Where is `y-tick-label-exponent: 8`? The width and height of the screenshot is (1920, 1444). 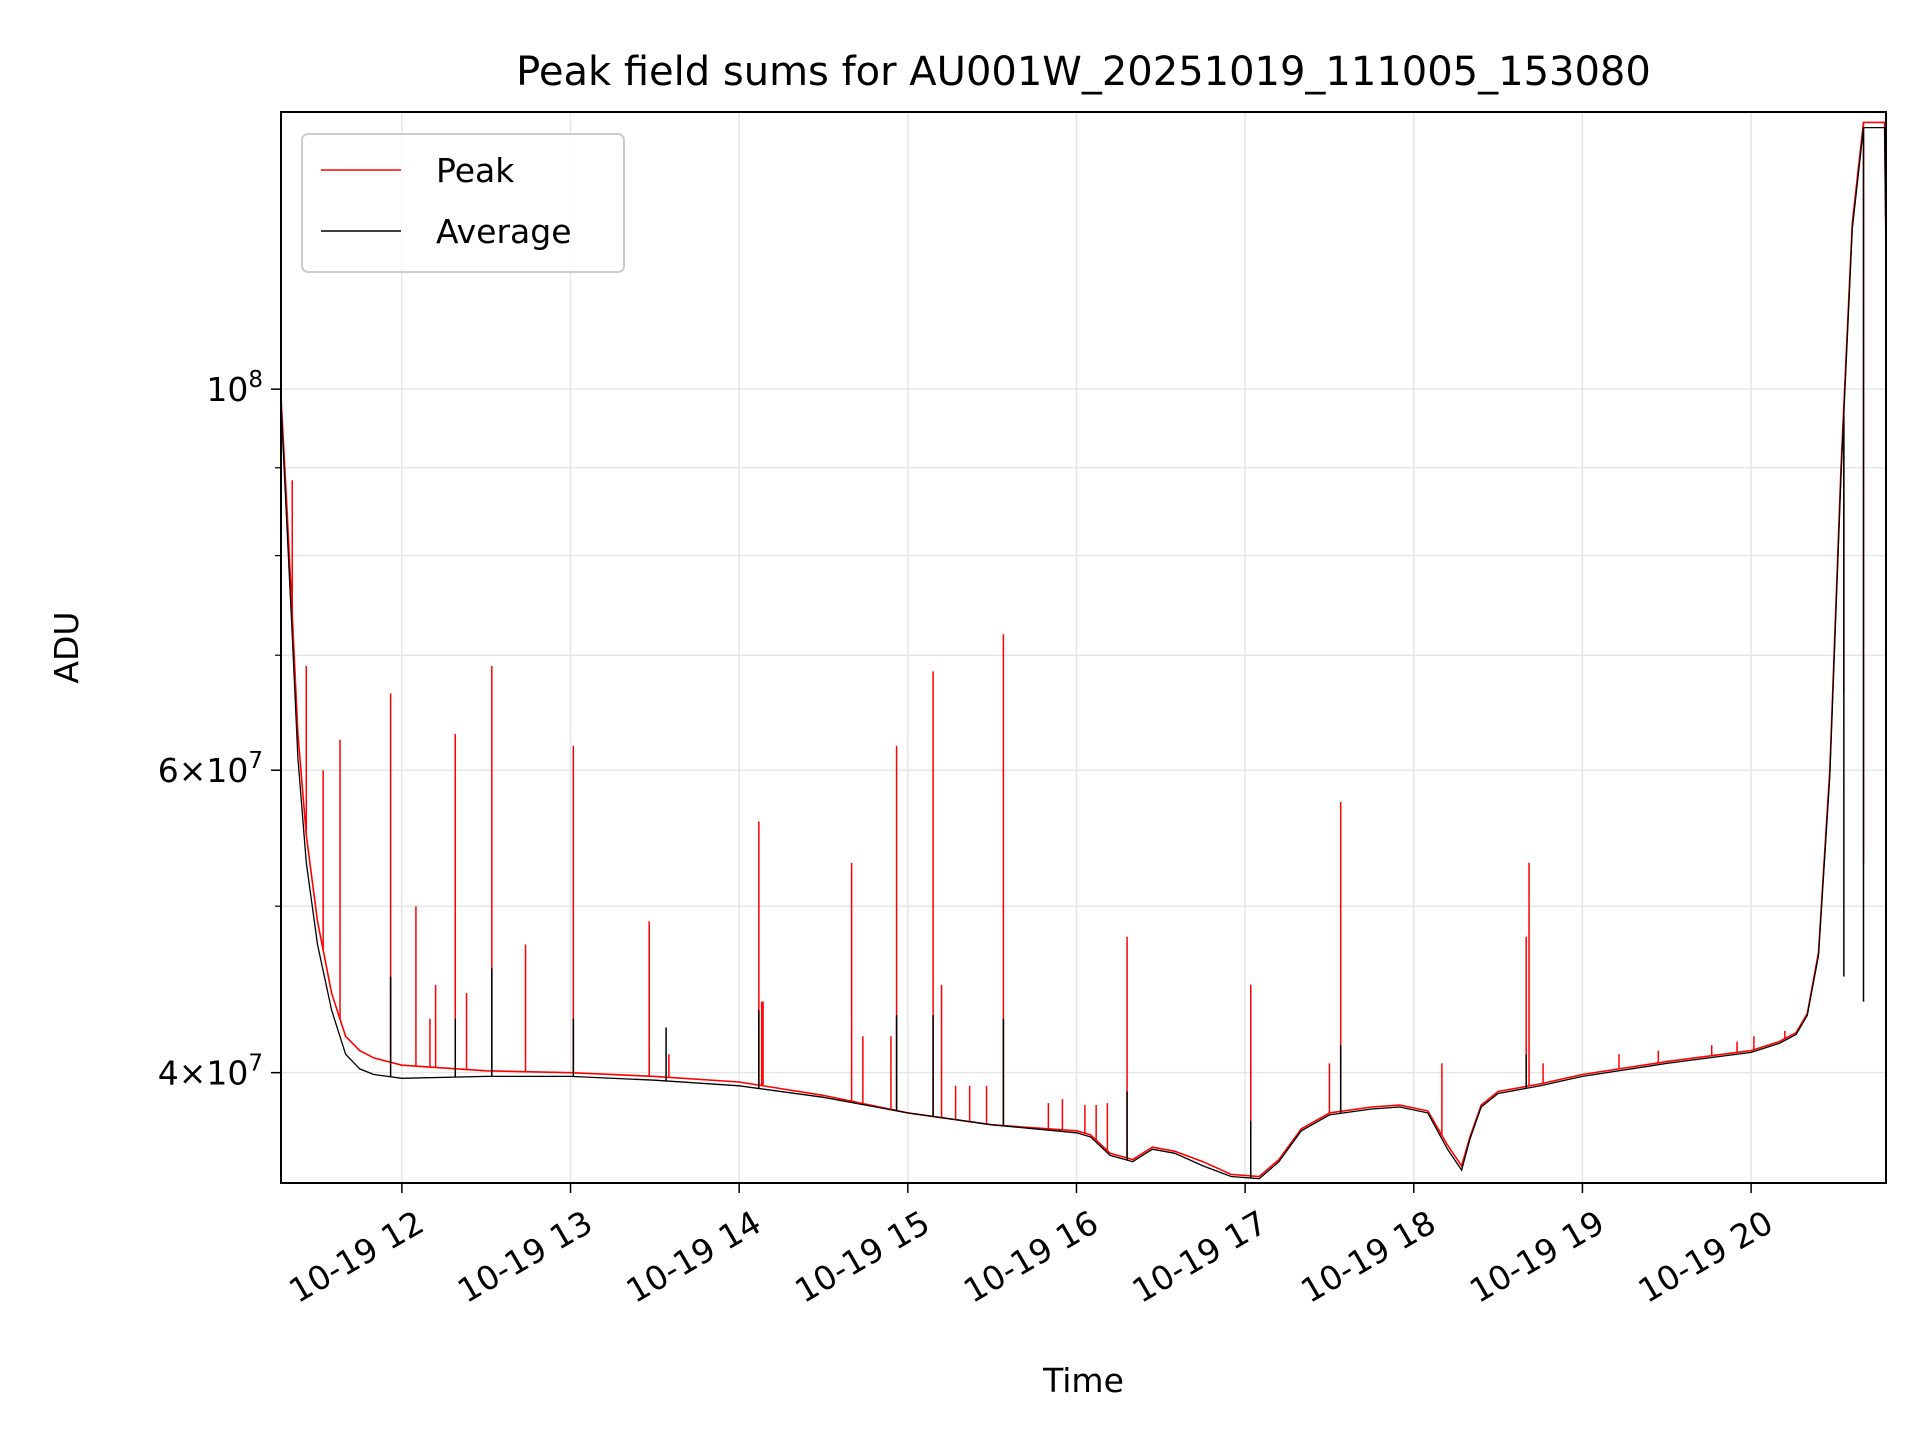
y-tick-label-exponent: 8 is located at coordinates (255, 380).